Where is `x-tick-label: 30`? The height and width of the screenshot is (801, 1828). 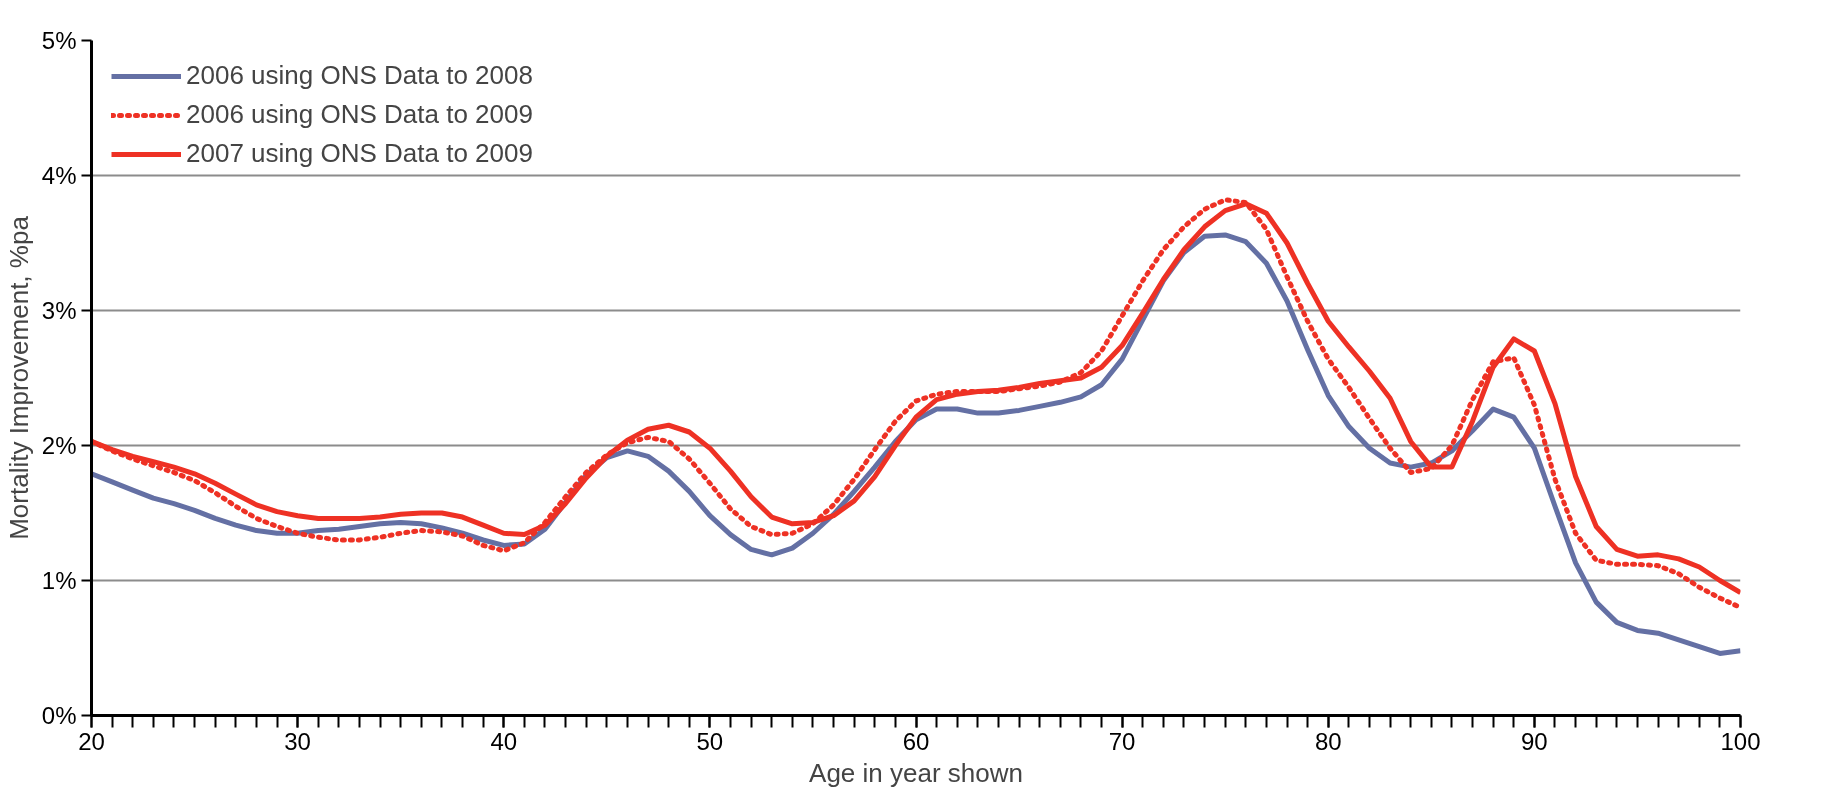 x-tick-label: 30 is located at coordinates (297, 741).